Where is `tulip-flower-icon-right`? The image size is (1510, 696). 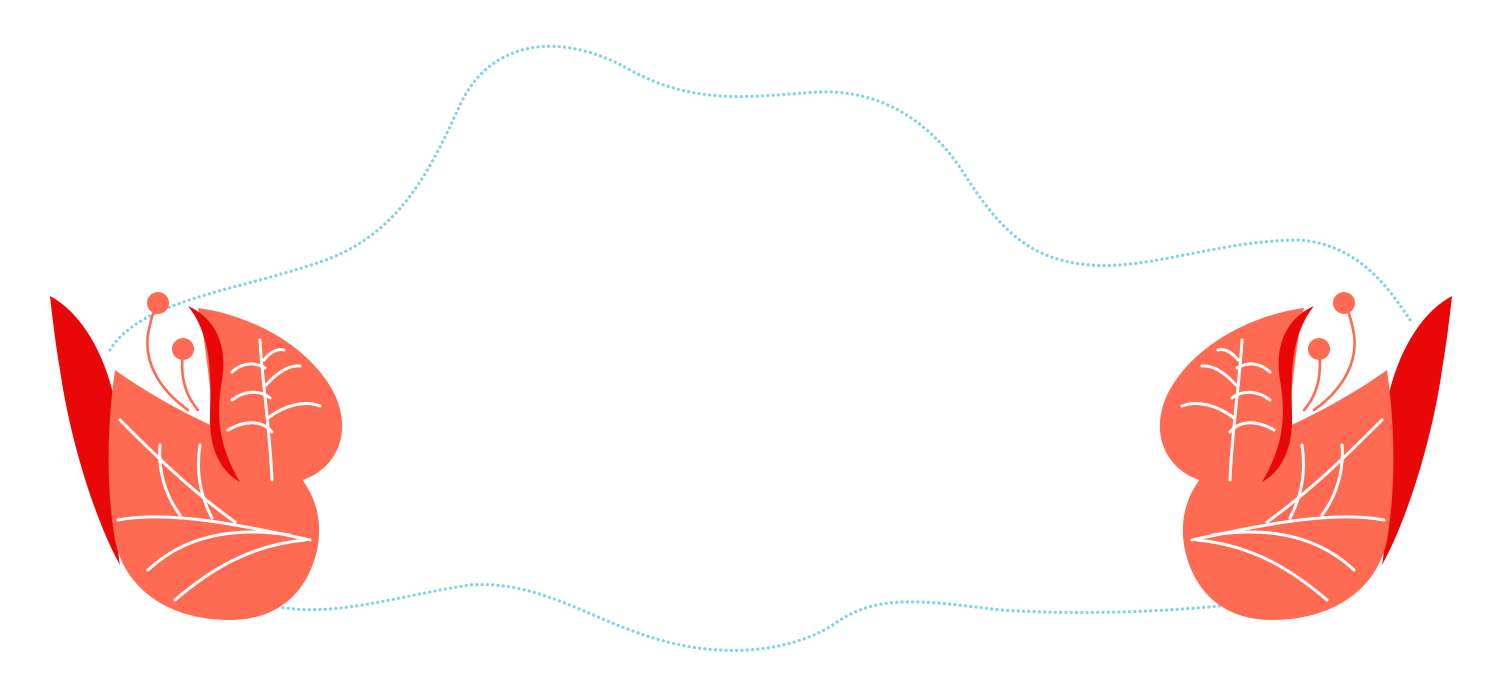
tulip-flower-icon-right is located at coordinates (1305, 456).